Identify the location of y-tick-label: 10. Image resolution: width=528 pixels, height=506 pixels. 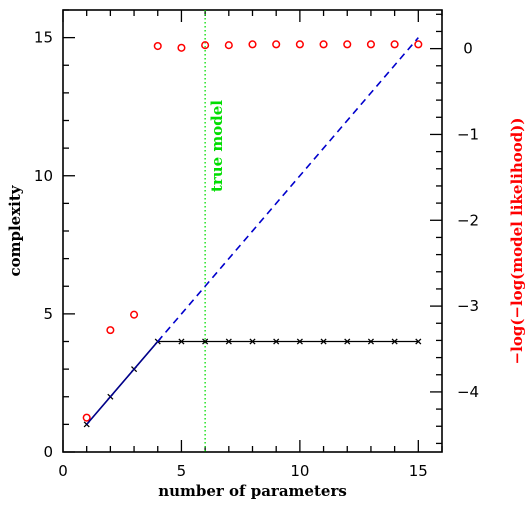
(43, 176).